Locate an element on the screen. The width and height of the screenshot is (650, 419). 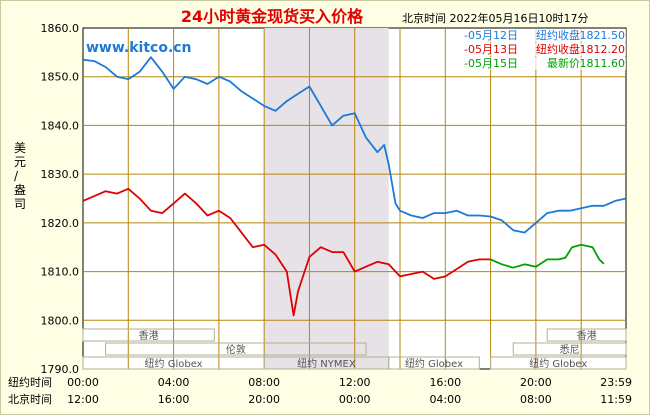
x-tick-bj: 20:00 is located at coordinates (264, 399).